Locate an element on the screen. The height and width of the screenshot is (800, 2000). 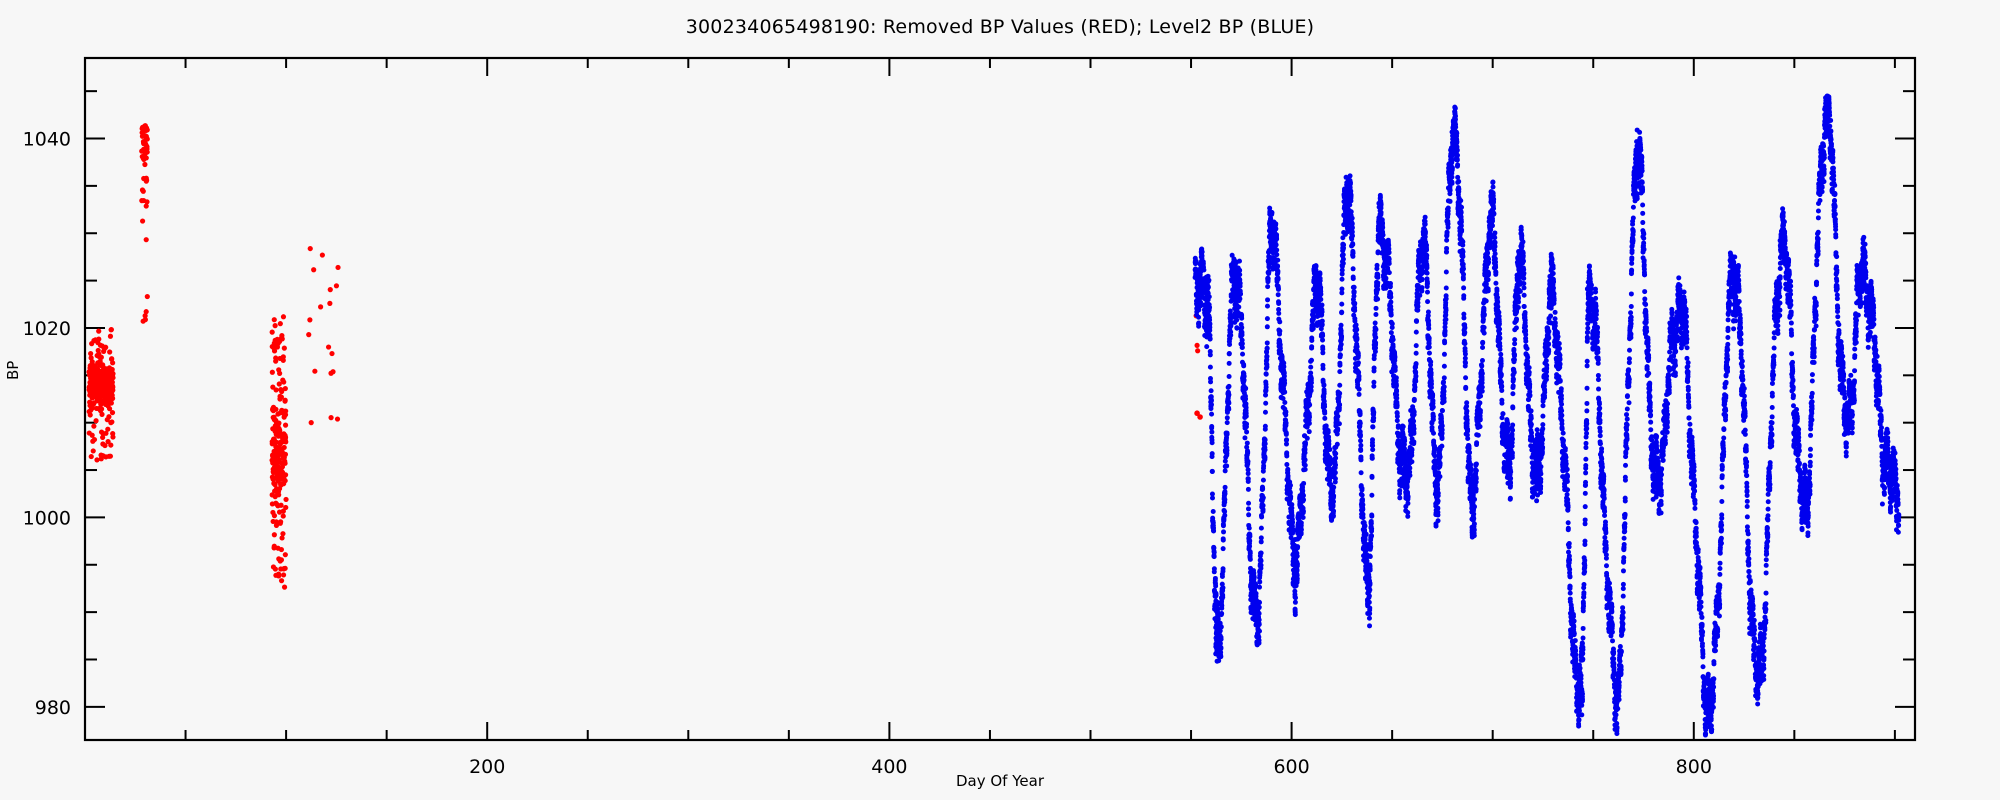
y-axis-label: BP is located at coordinates (13, 370).